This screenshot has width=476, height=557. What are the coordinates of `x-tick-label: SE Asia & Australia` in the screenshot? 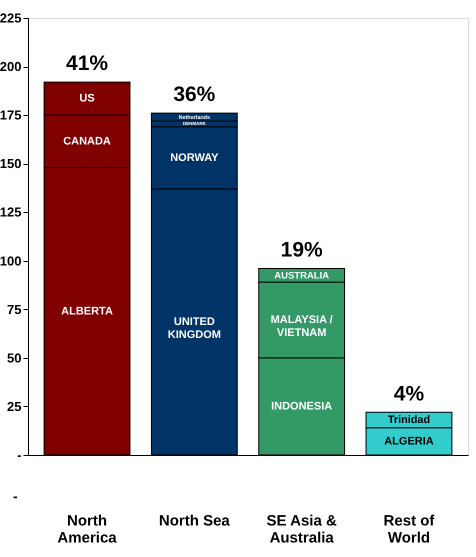 It's located at (301, 529).